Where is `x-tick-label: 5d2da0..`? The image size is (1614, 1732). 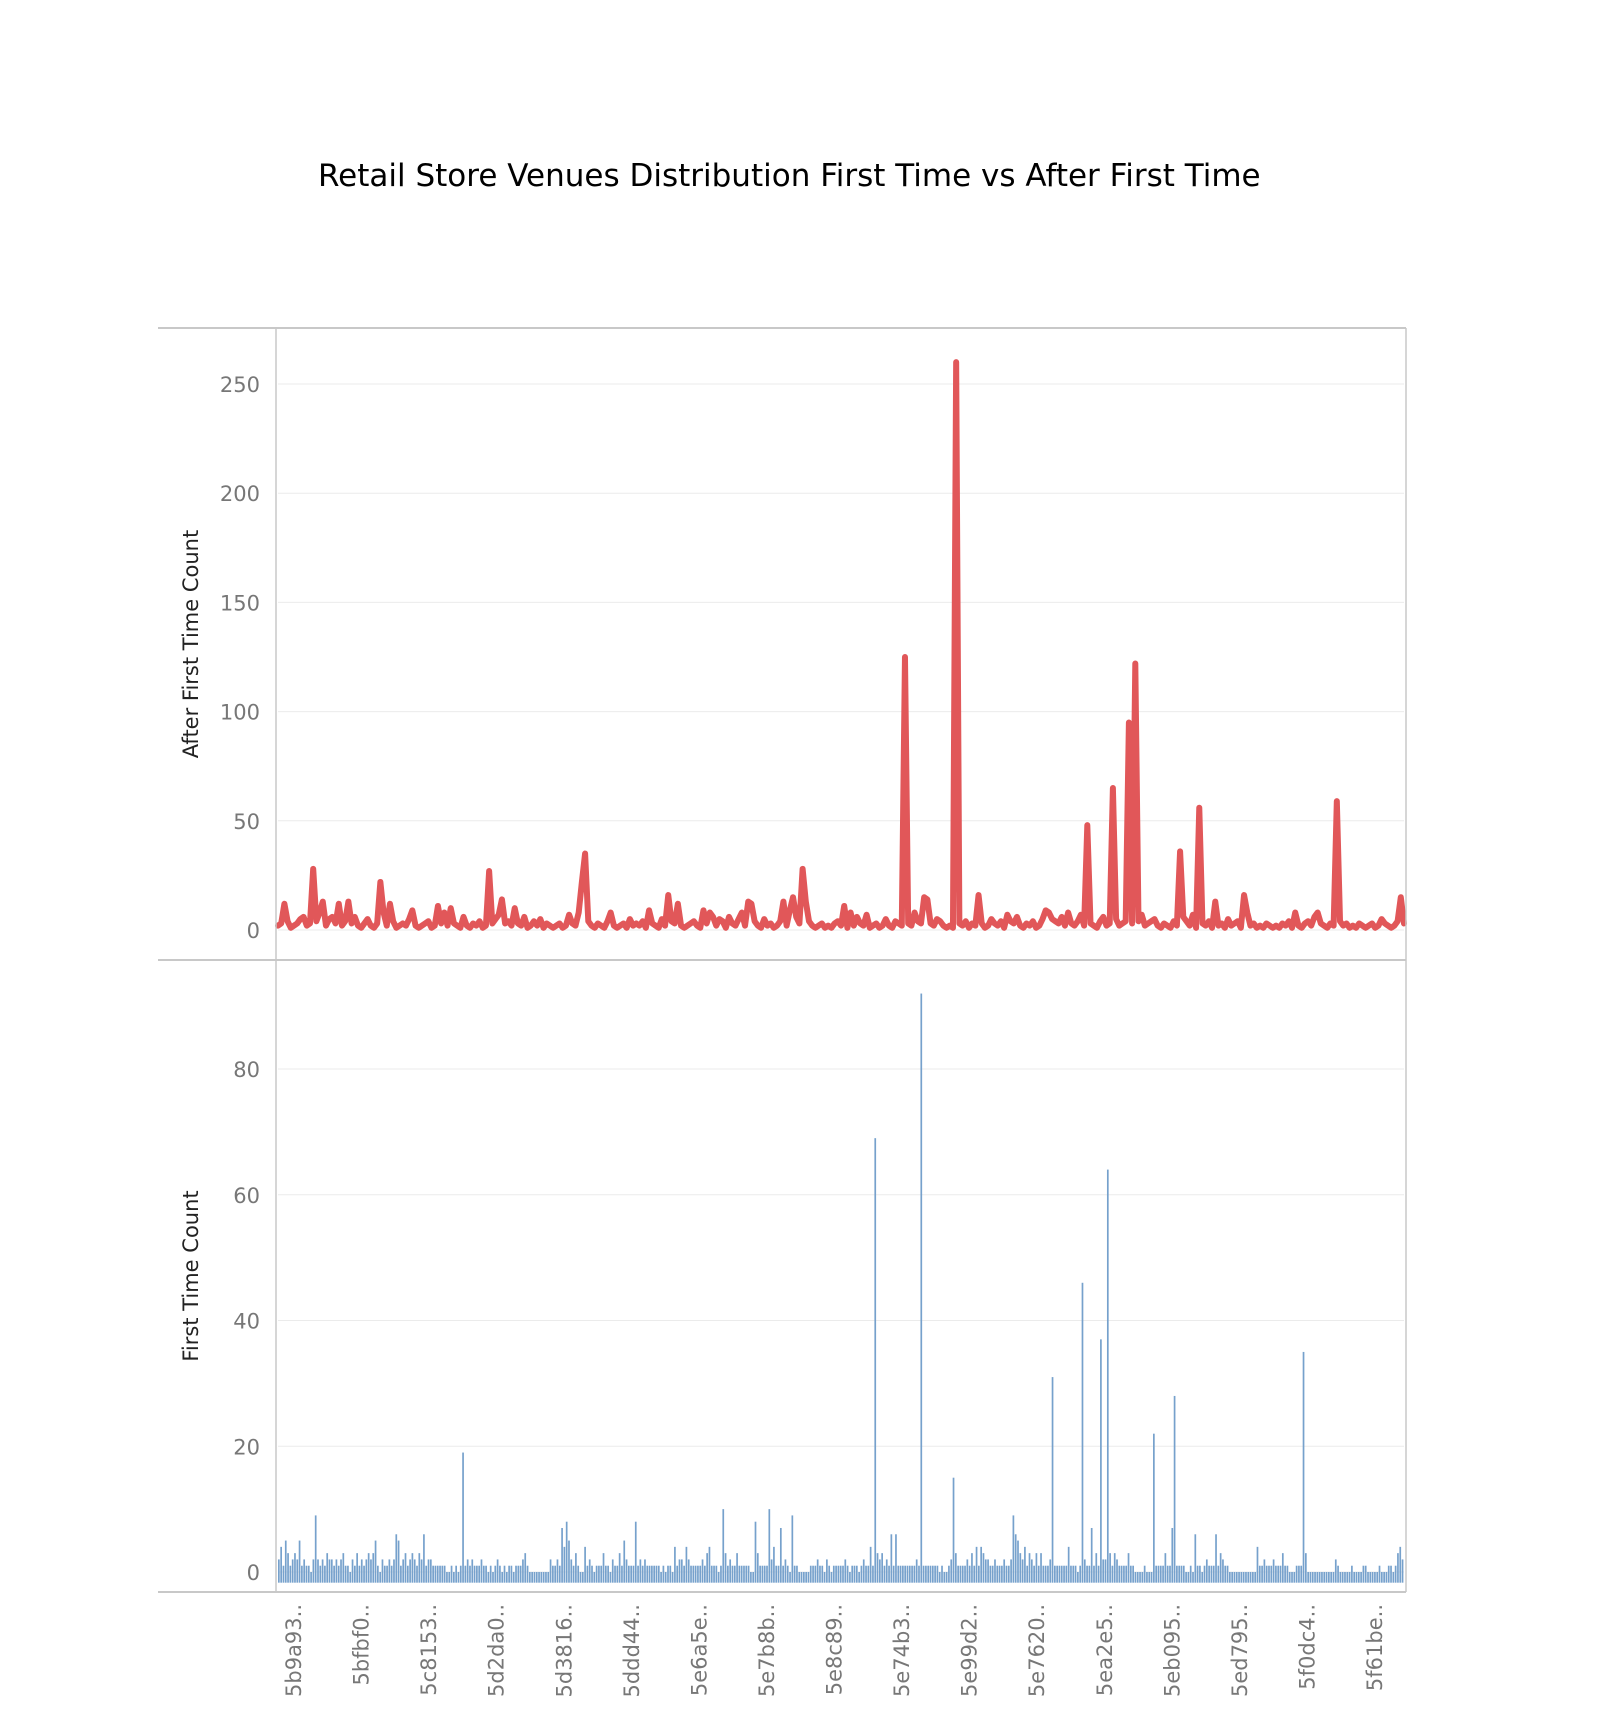
x-tick-label: 5d2da0.. is located at coordinates (497, 1650).